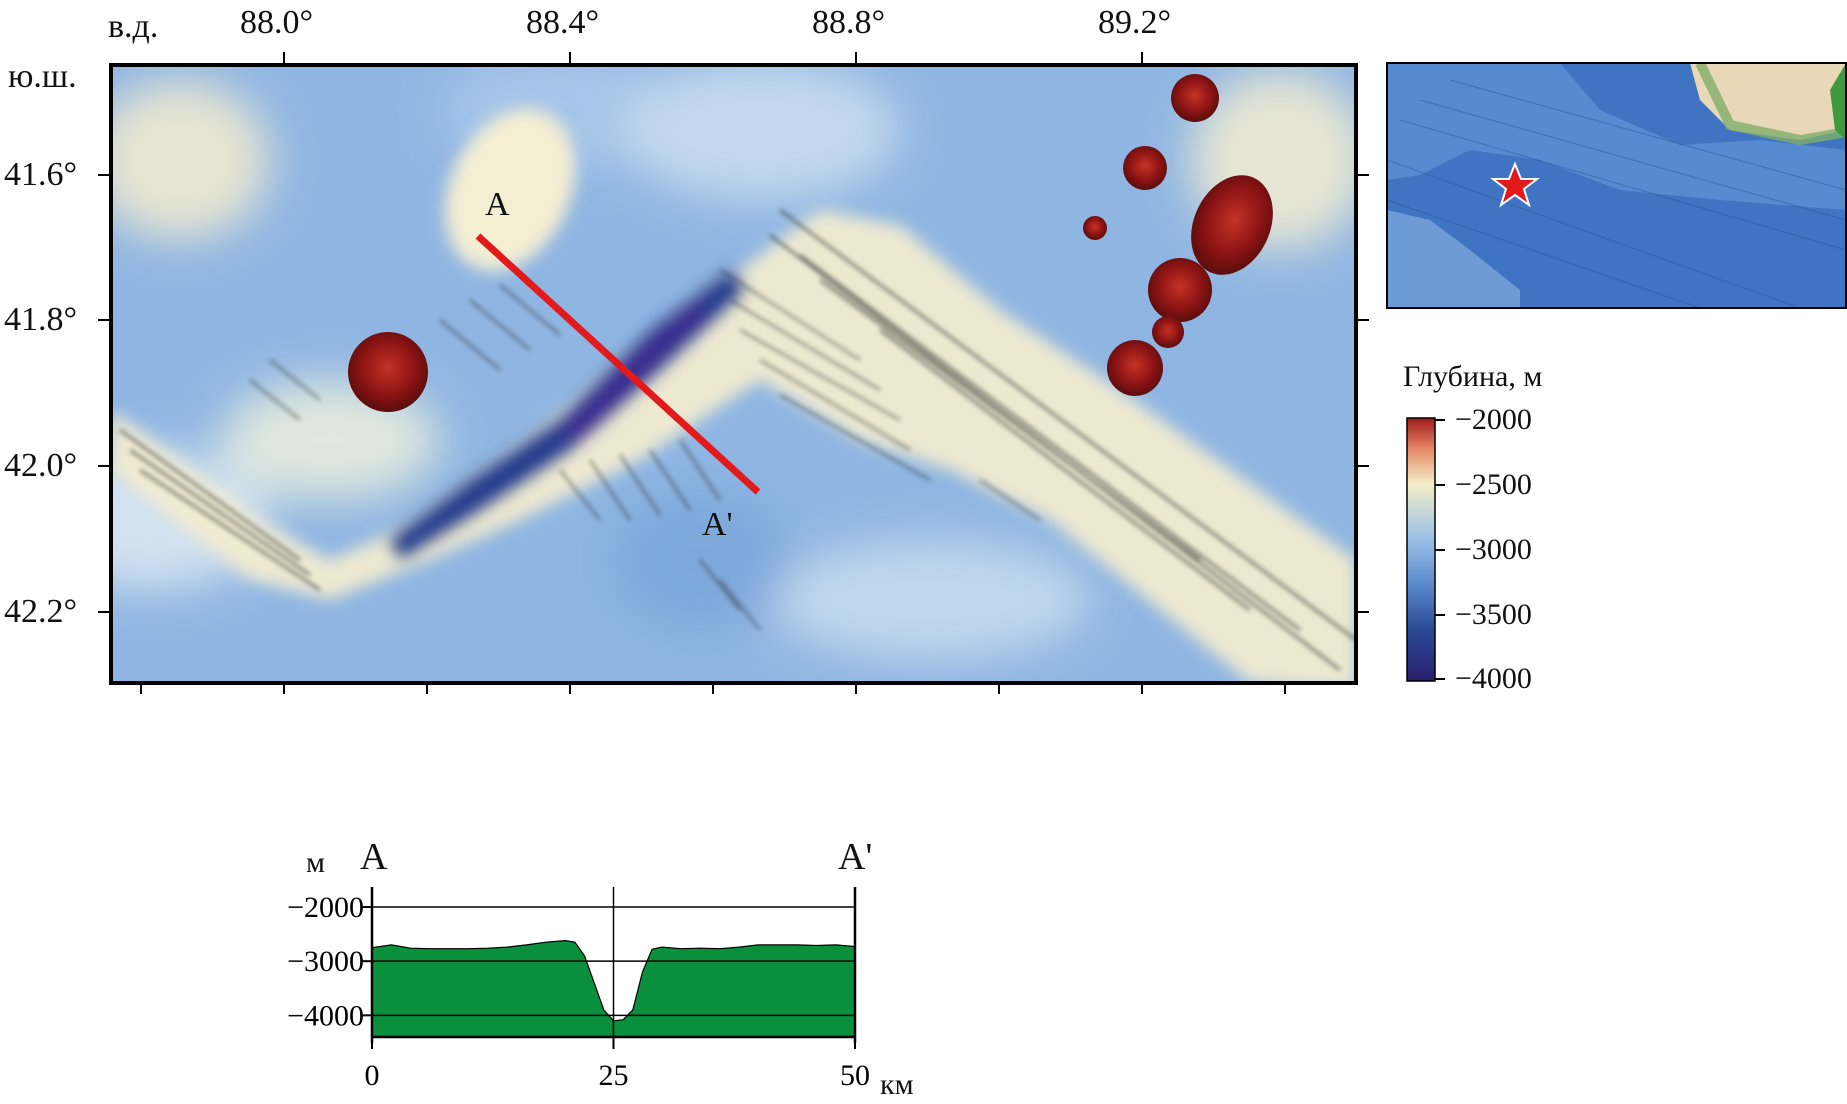  I want to click on lat-unit-label: ю.ш., so click(42, 76).